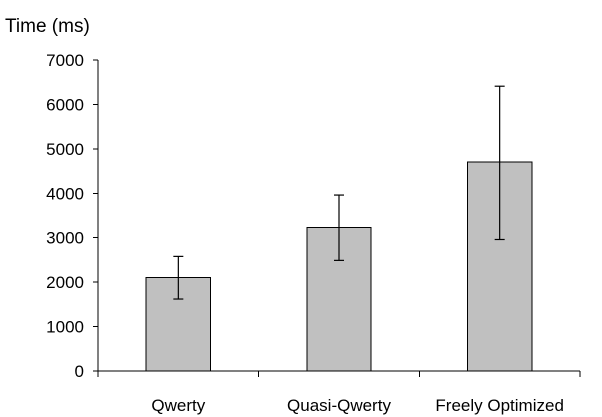 This screenshot has height=417, width=602. What do you see at coordinates (178, 405) in the screenshot?
I see `category-label: Qwerty` at bounding box center [178, 405].